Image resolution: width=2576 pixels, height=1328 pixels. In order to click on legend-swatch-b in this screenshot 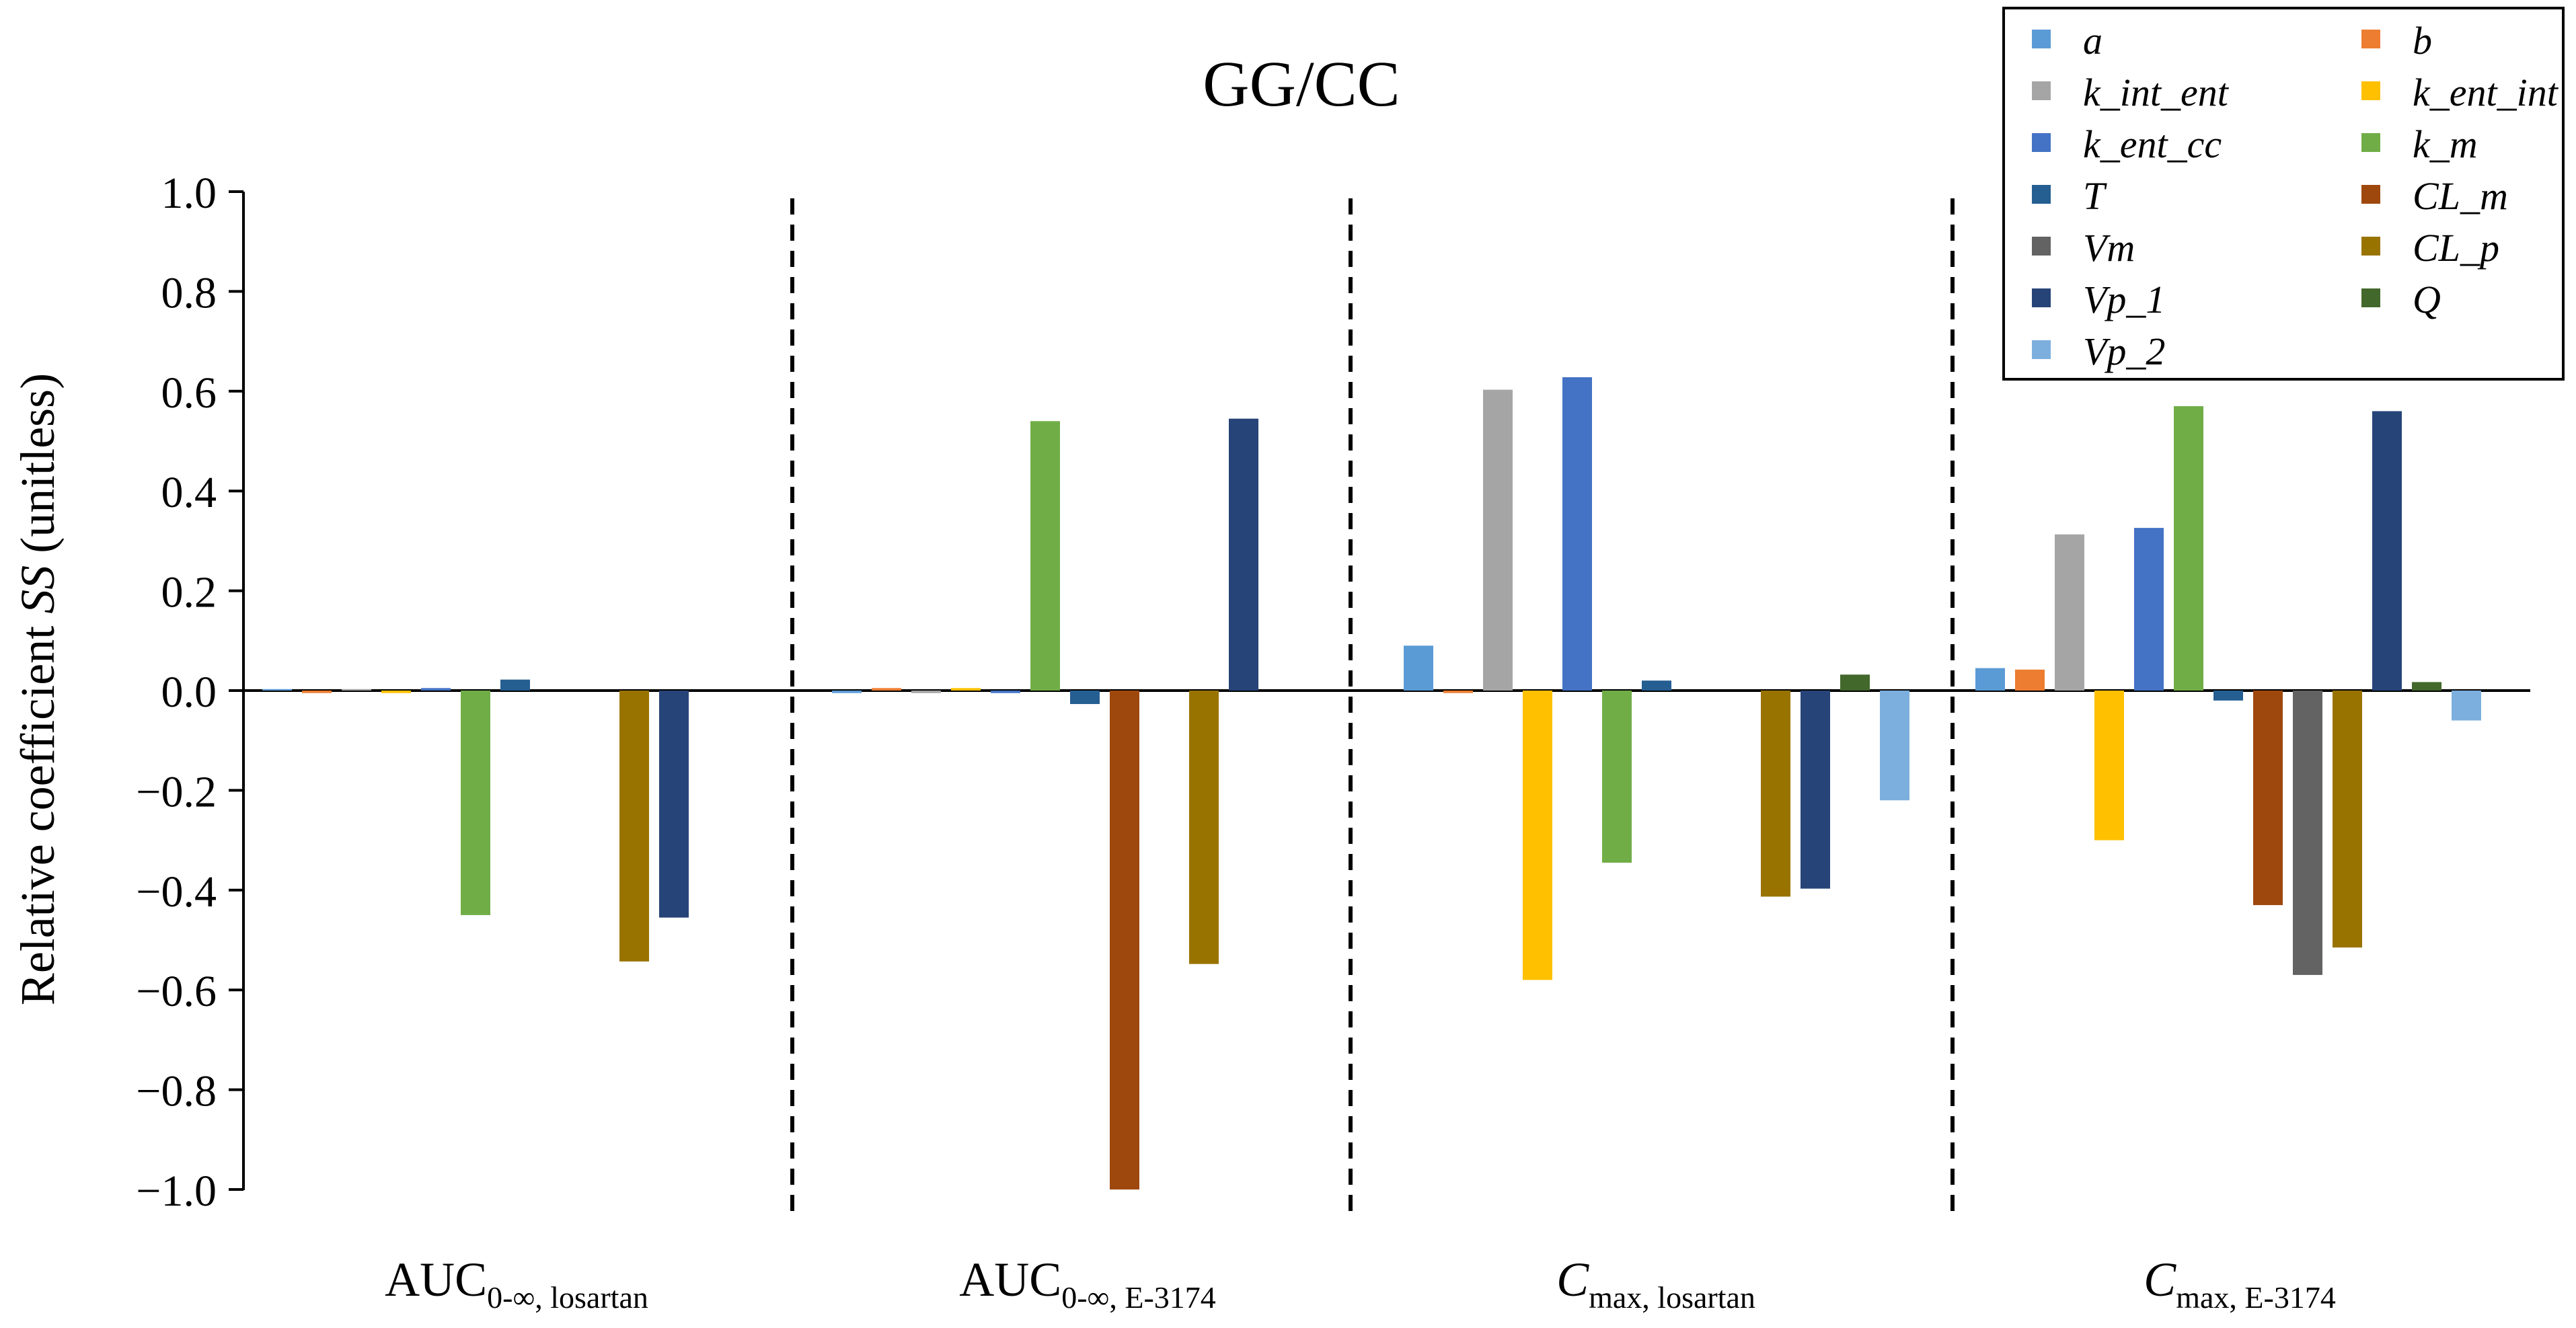, I will do `click(2370, 39)`.